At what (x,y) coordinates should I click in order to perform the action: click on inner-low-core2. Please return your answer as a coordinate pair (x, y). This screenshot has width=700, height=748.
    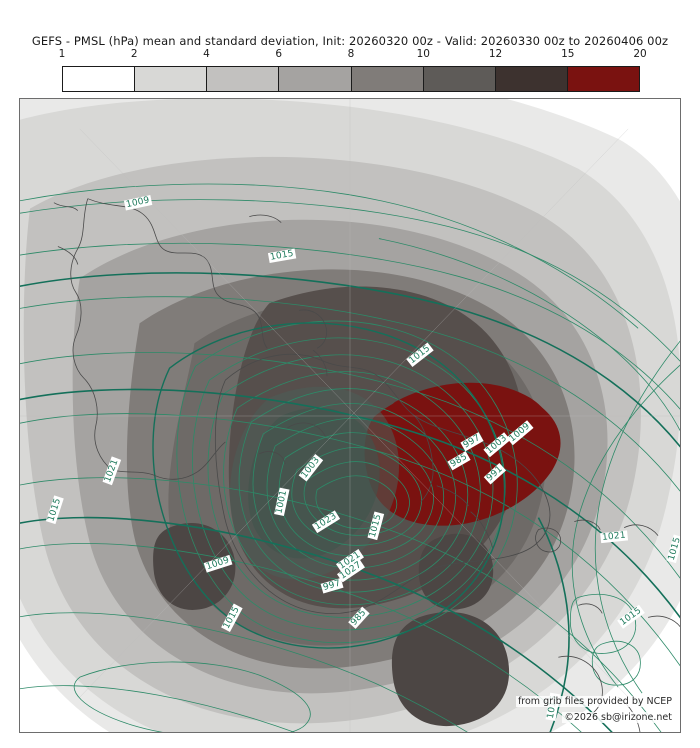
    Looking at the image, I should click on (314, 483).